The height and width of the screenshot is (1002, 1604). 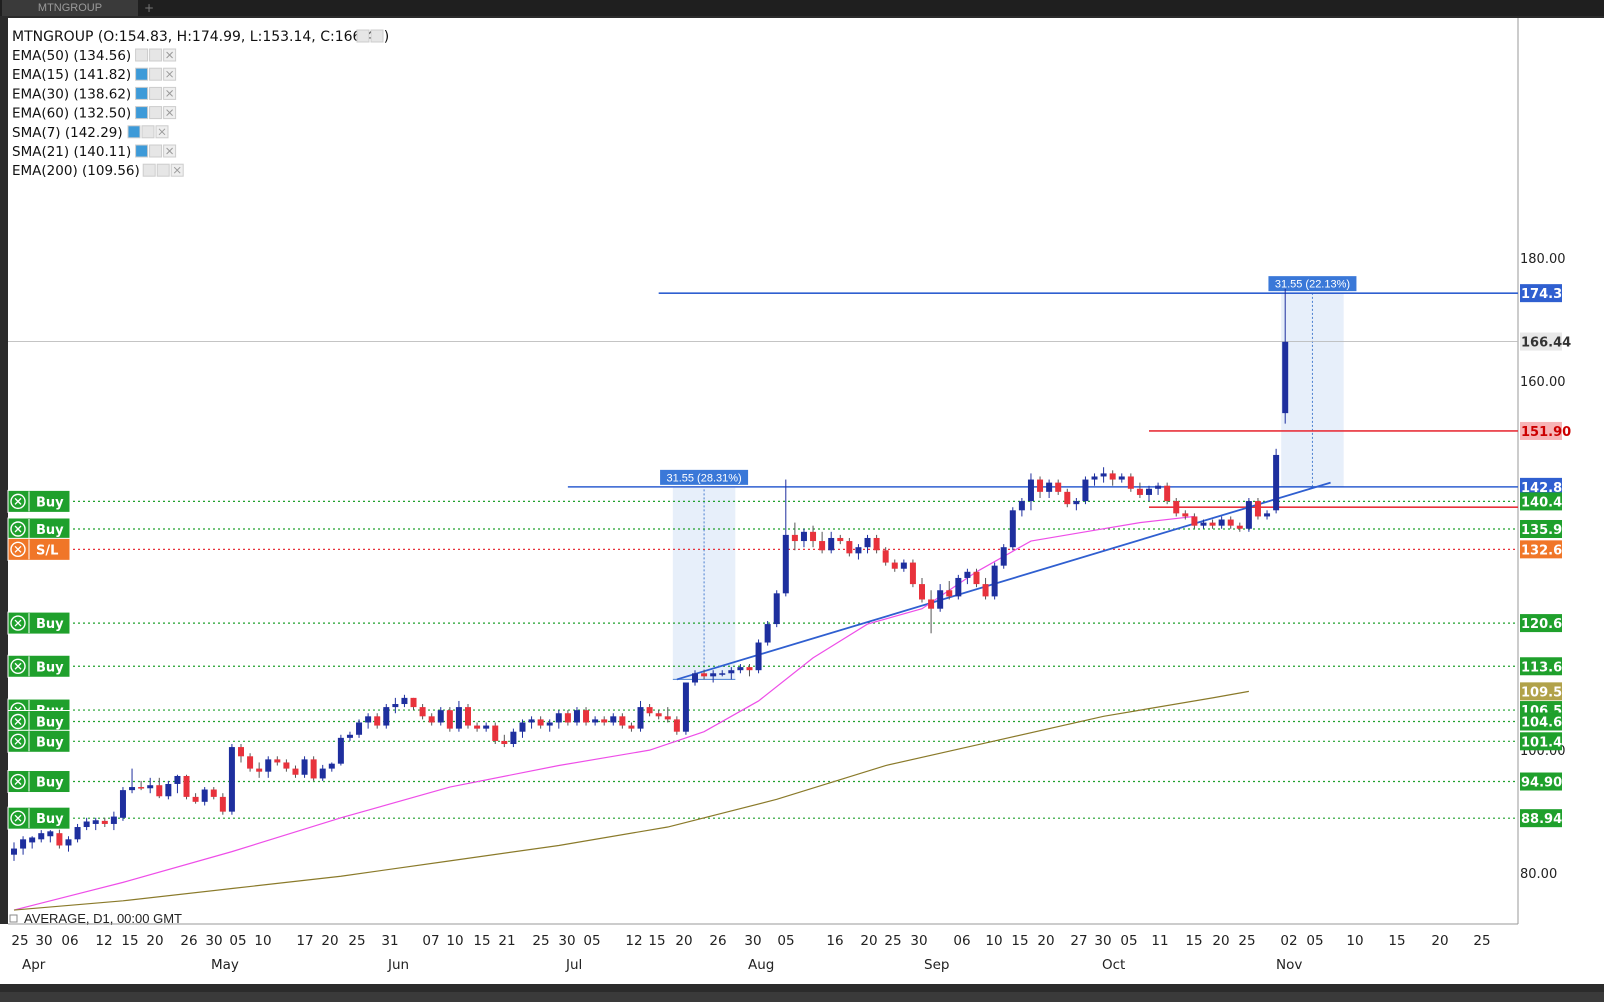 I want to click on indicator-label: EMA(15) (141.82), so click(x=71, y=75).